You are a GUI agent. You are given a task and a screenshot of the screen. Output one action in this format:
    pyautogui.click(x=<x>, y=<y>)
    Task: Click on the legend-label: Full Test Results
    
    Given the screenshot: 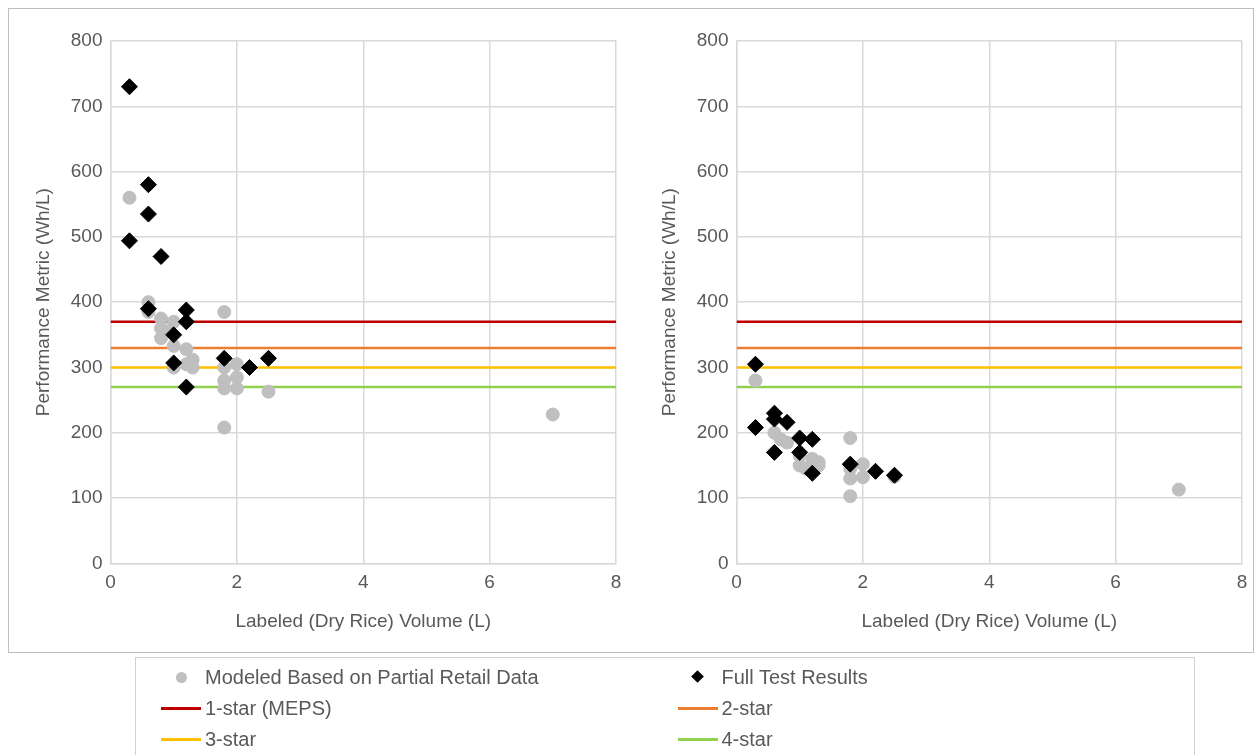 What is the action you would take?
    pyautogui.click(x=794, y=677)
    